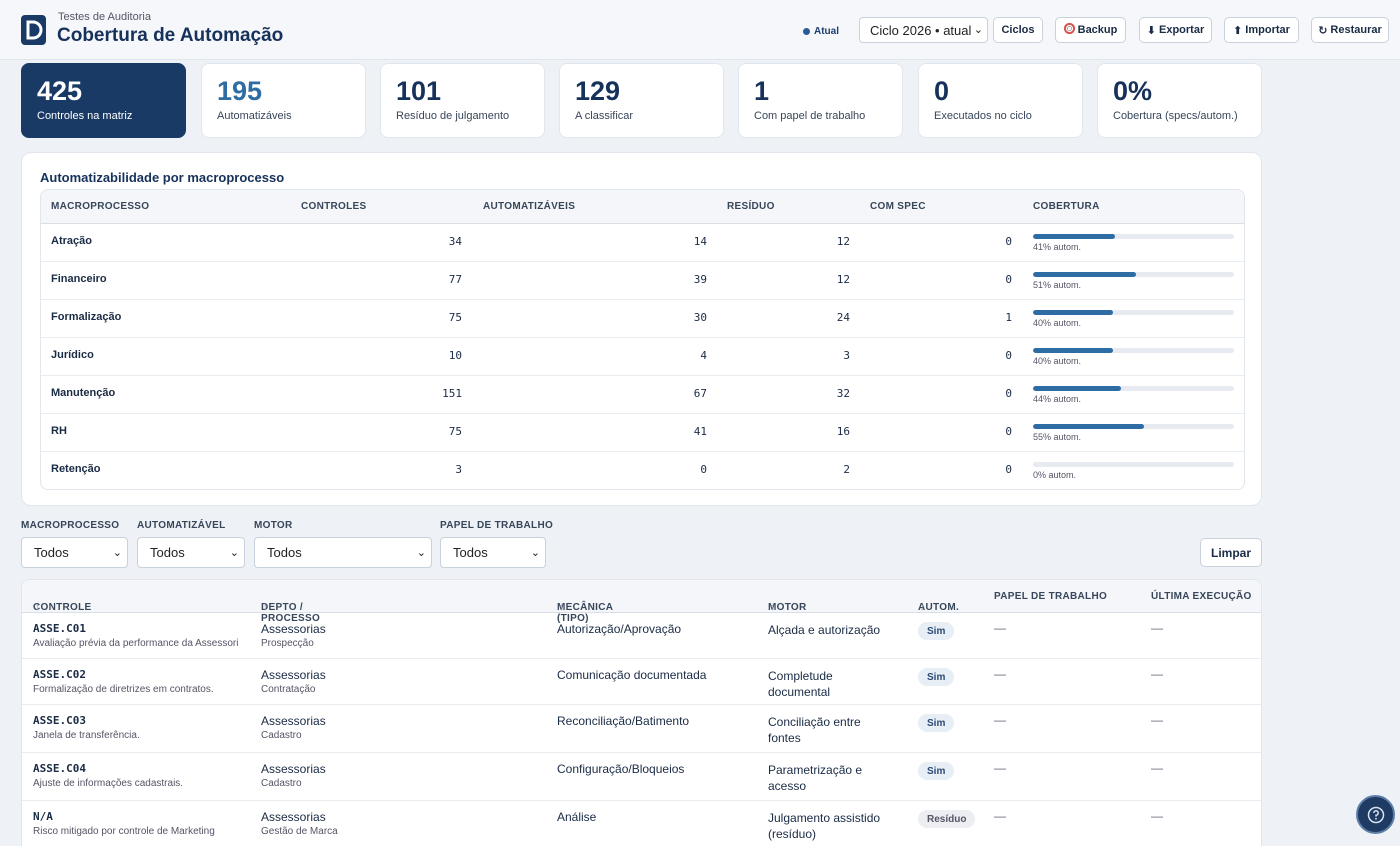 This screenshot has width=1400, height=846. I want to click on coverage-label: 51% autom., so click(1057, 285).